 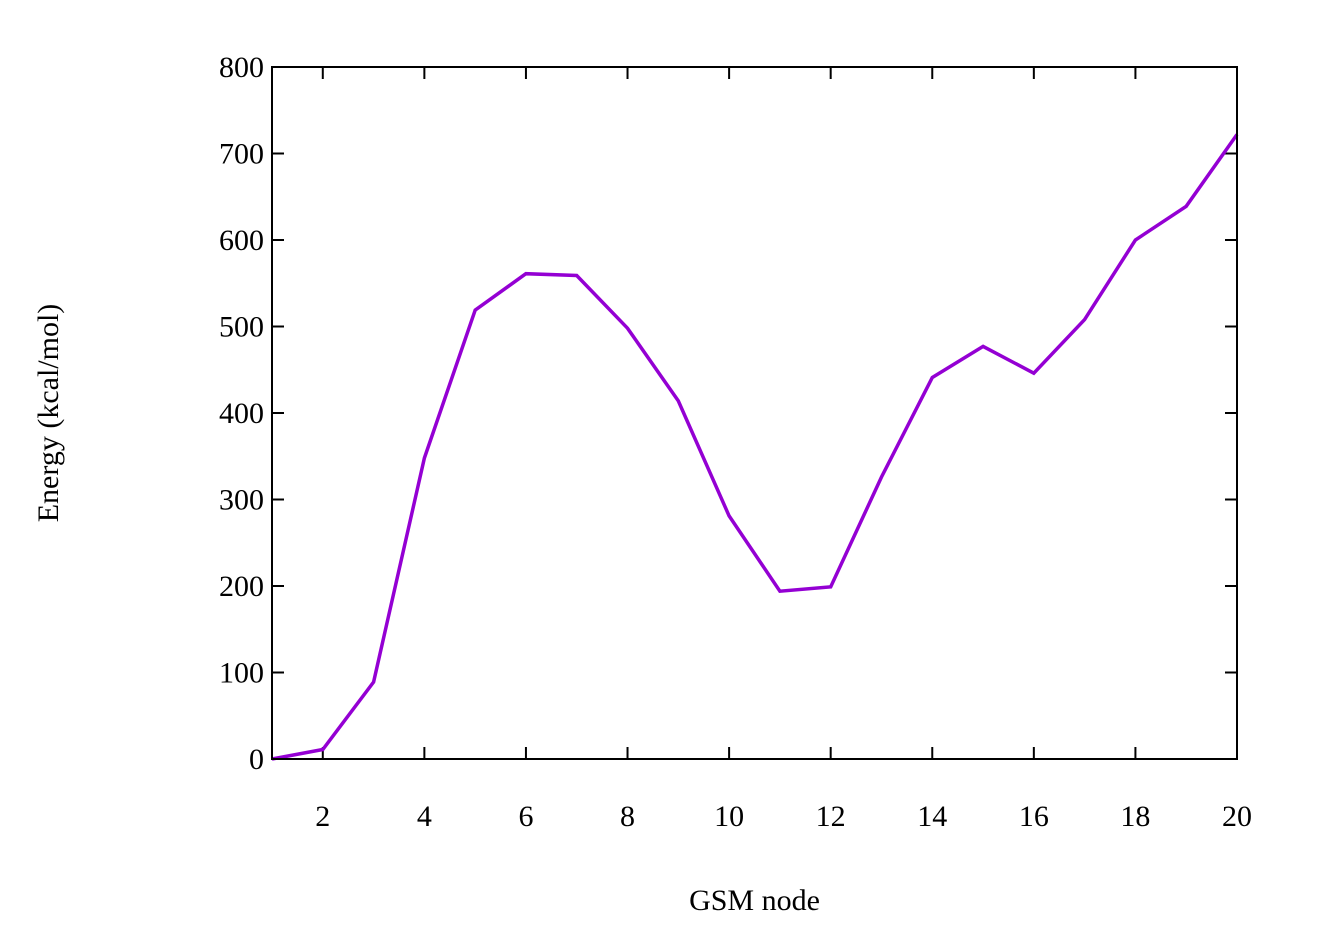 What do you see at coordinates (754, 900) in the screenshot?
I see `x-axis-title: GSM node` at bounding box center [754, 900].